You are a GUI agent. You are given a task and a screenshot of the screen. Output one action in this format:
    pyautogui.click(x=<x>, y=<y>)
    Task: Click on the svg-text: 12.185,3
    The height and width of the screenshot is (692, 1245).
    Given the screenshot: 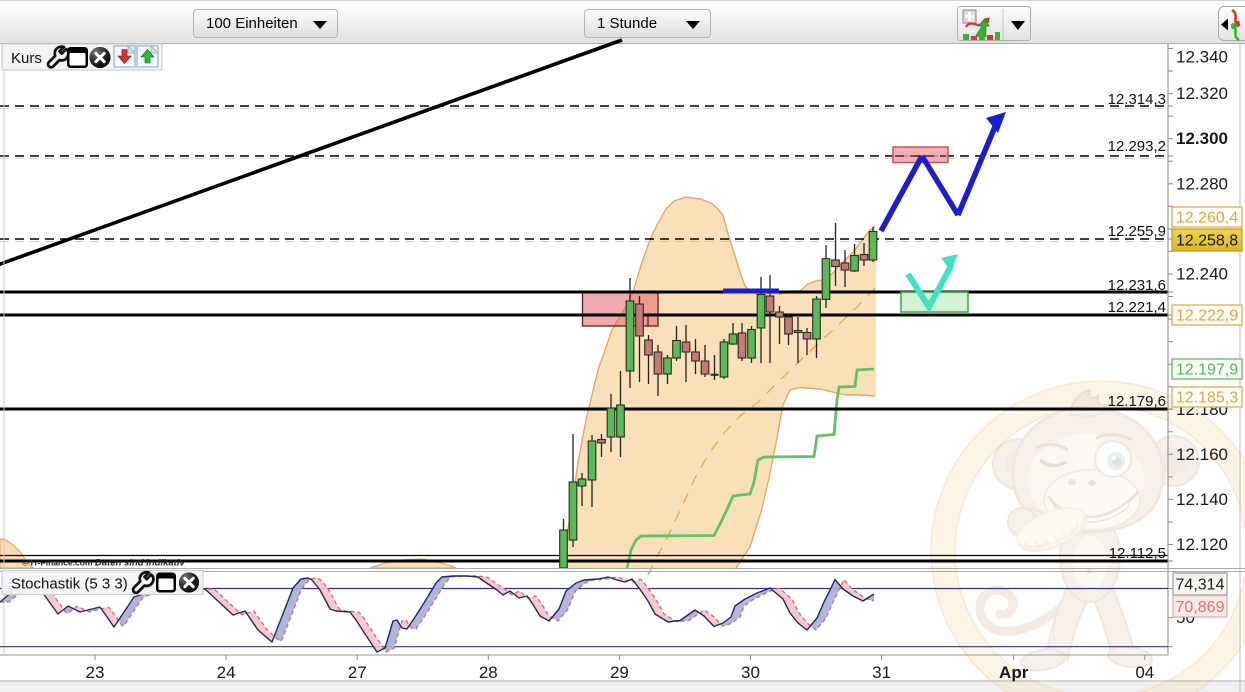 What is the action you would take?
    pyautogui.click(x=1207, y=398)
    